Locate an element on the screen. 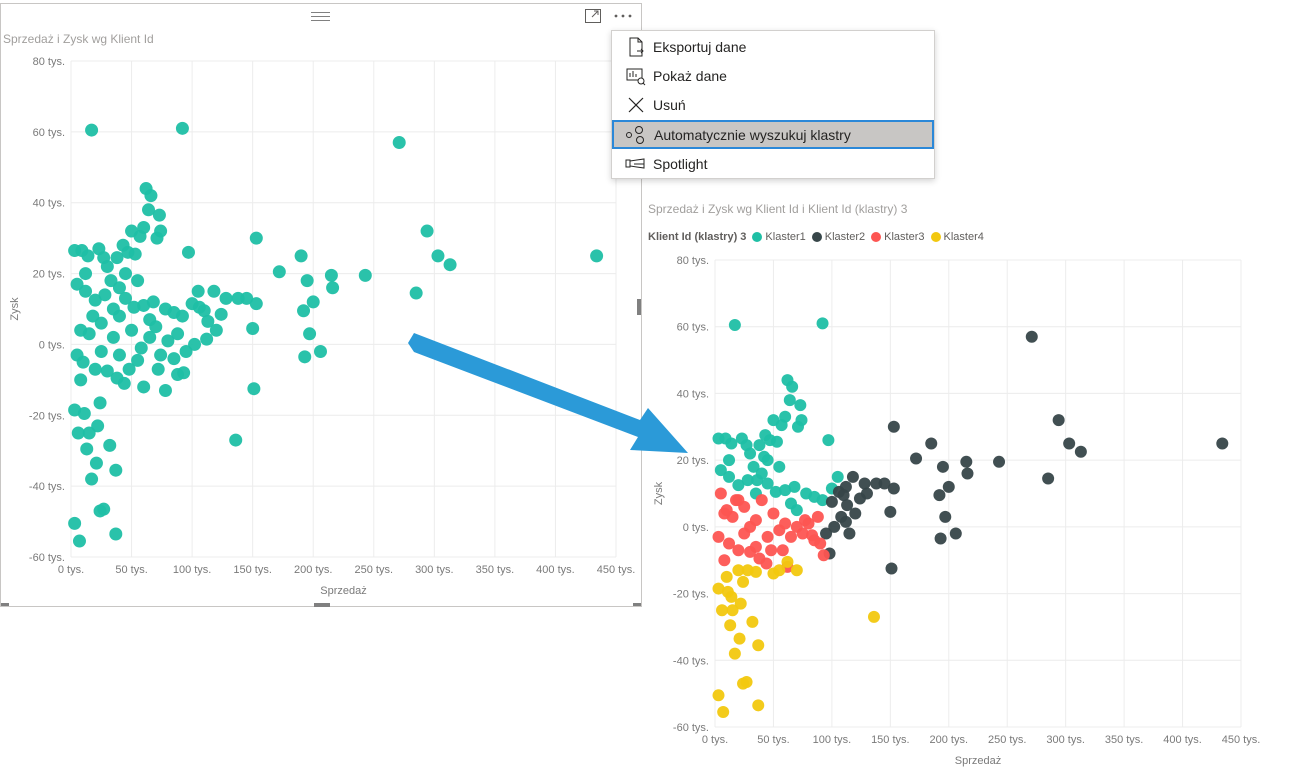  legend-item-klaster3: Klaster3 is located at coordinates (898, 237).